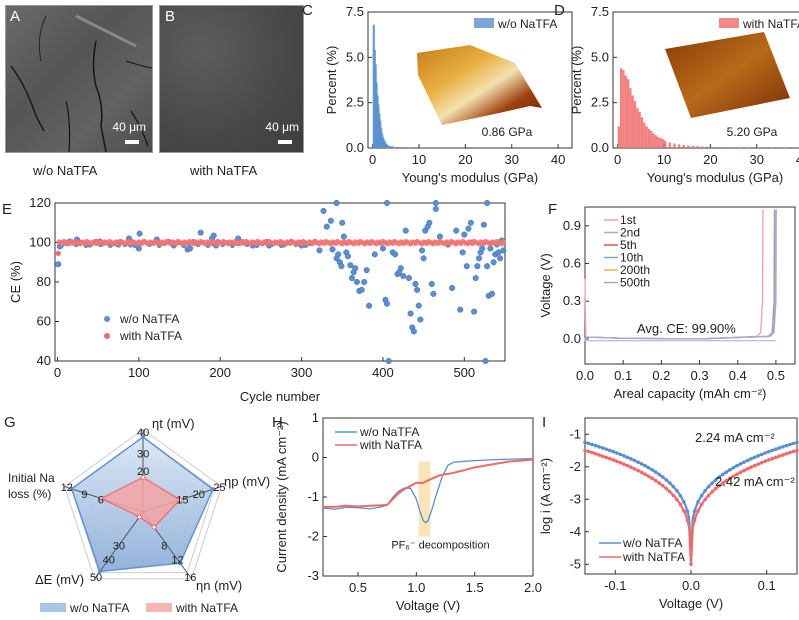 This screenshot has height=620, width=799. What do you see at coordinates (44, 360) in the screenshot?
I see `y-tick-label: 40` at bounding box center [44, 360].